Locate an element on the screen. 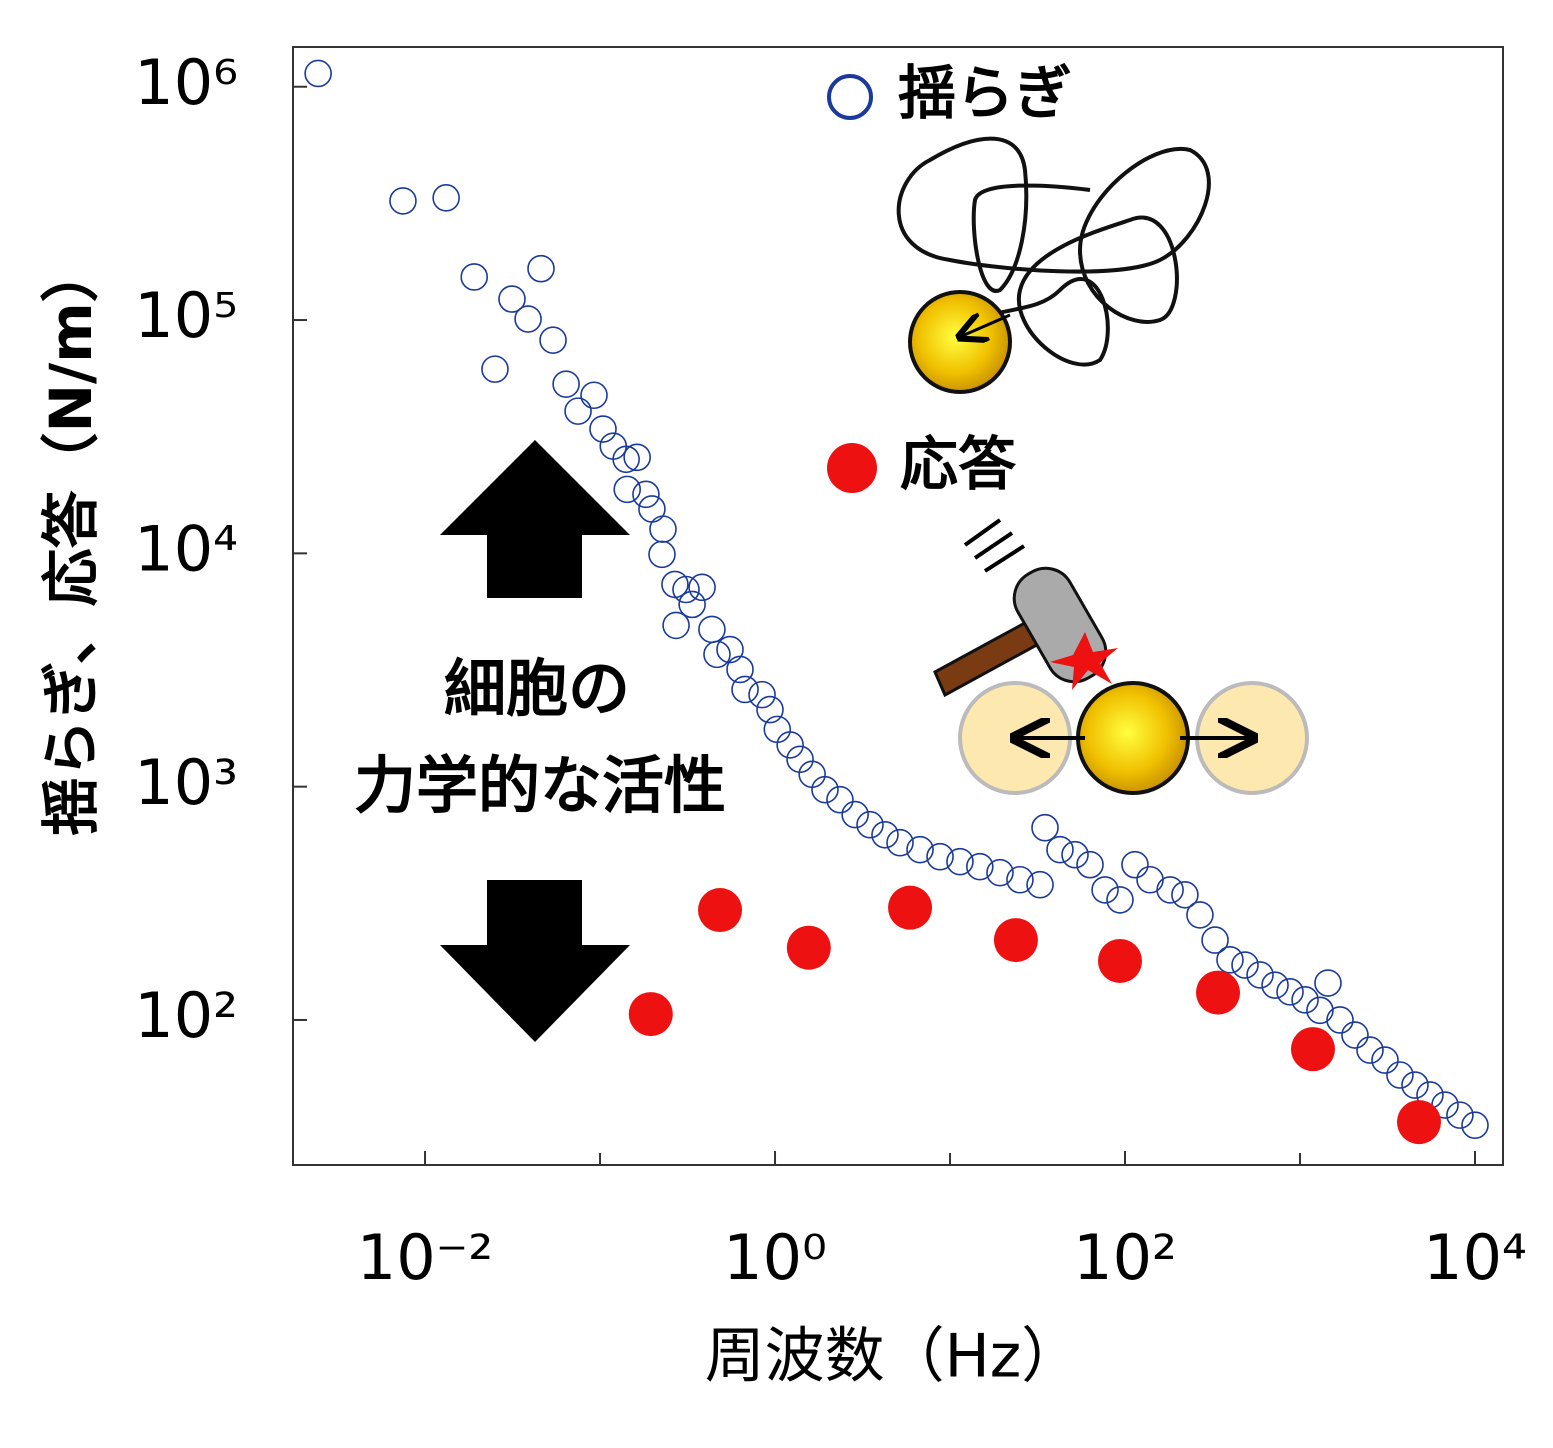  motion-lines is located at coordinates (994, 545).